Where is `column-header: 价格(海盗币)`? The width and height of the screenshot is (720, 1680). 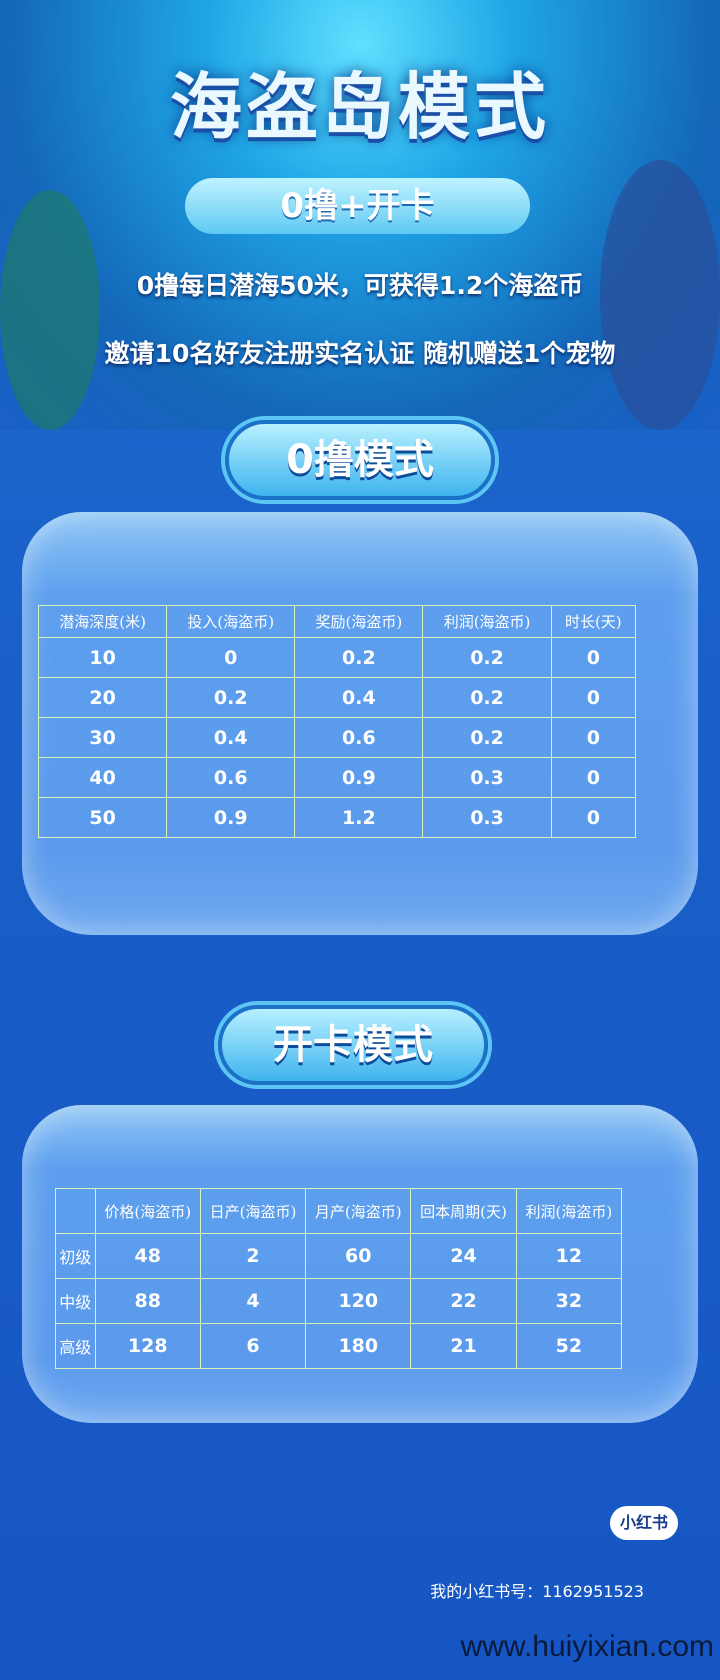 column-header: 价格(海盗币) is located at coordinates (147, 1211).